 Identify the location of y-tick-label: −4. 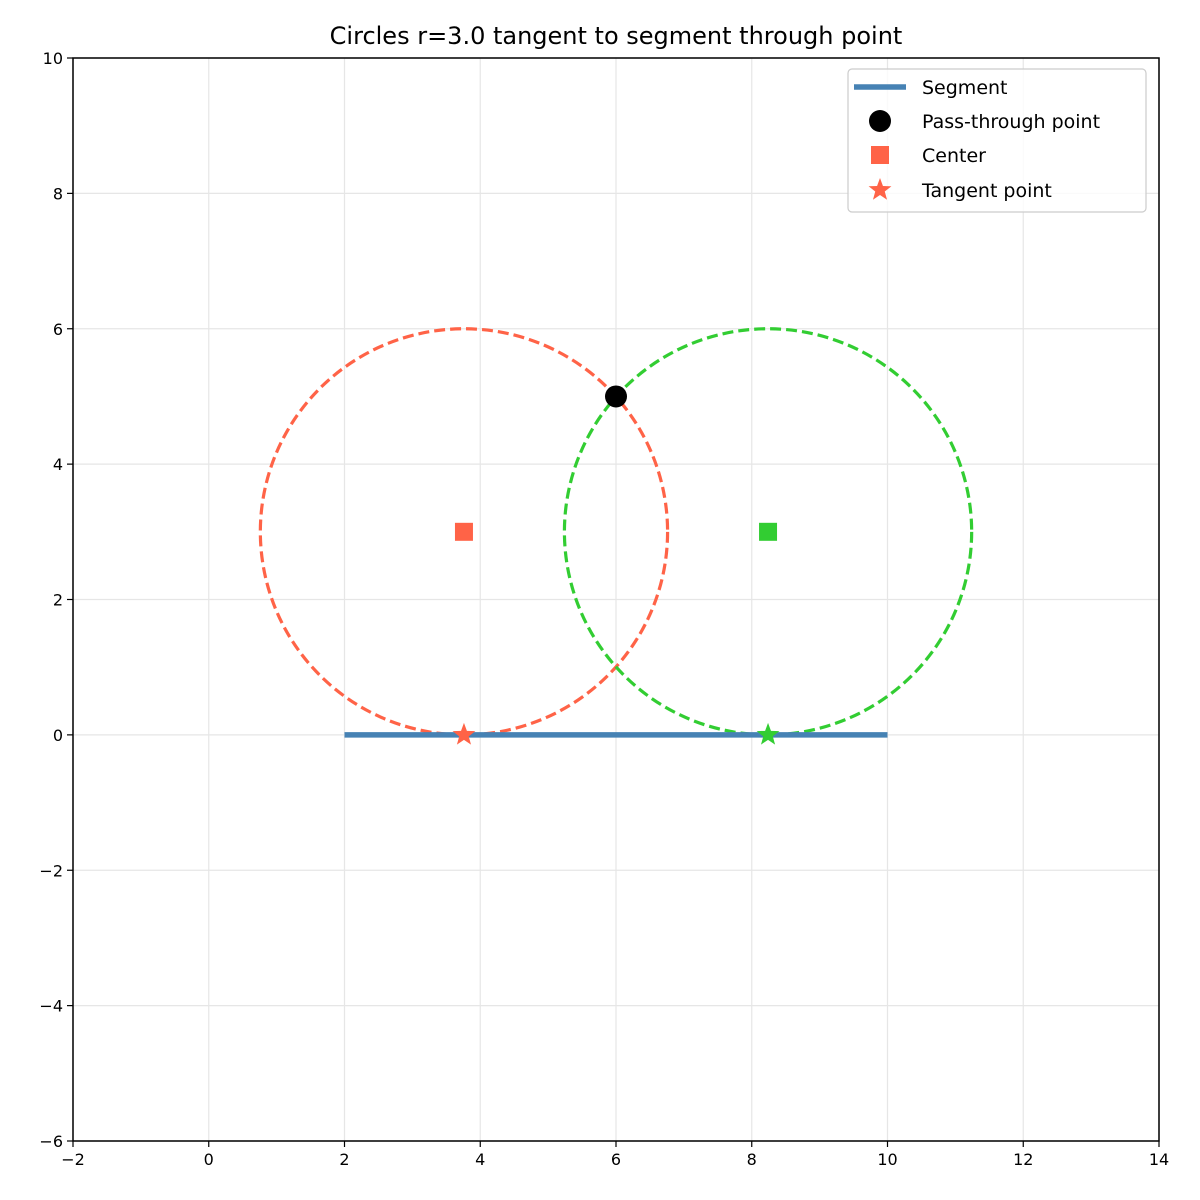
(51, 1006).